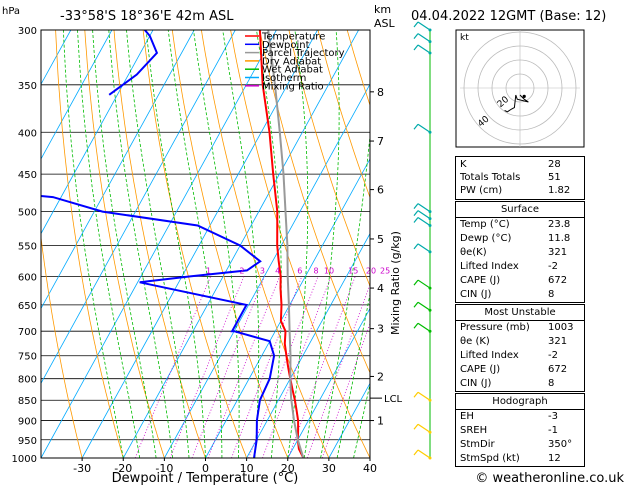 Image resolution: width=629 pixels, height=486 pixels. Describe the element at coordinates (241, 270) in the screenshot. I see `mixing-ratio-label: 2` at that location.